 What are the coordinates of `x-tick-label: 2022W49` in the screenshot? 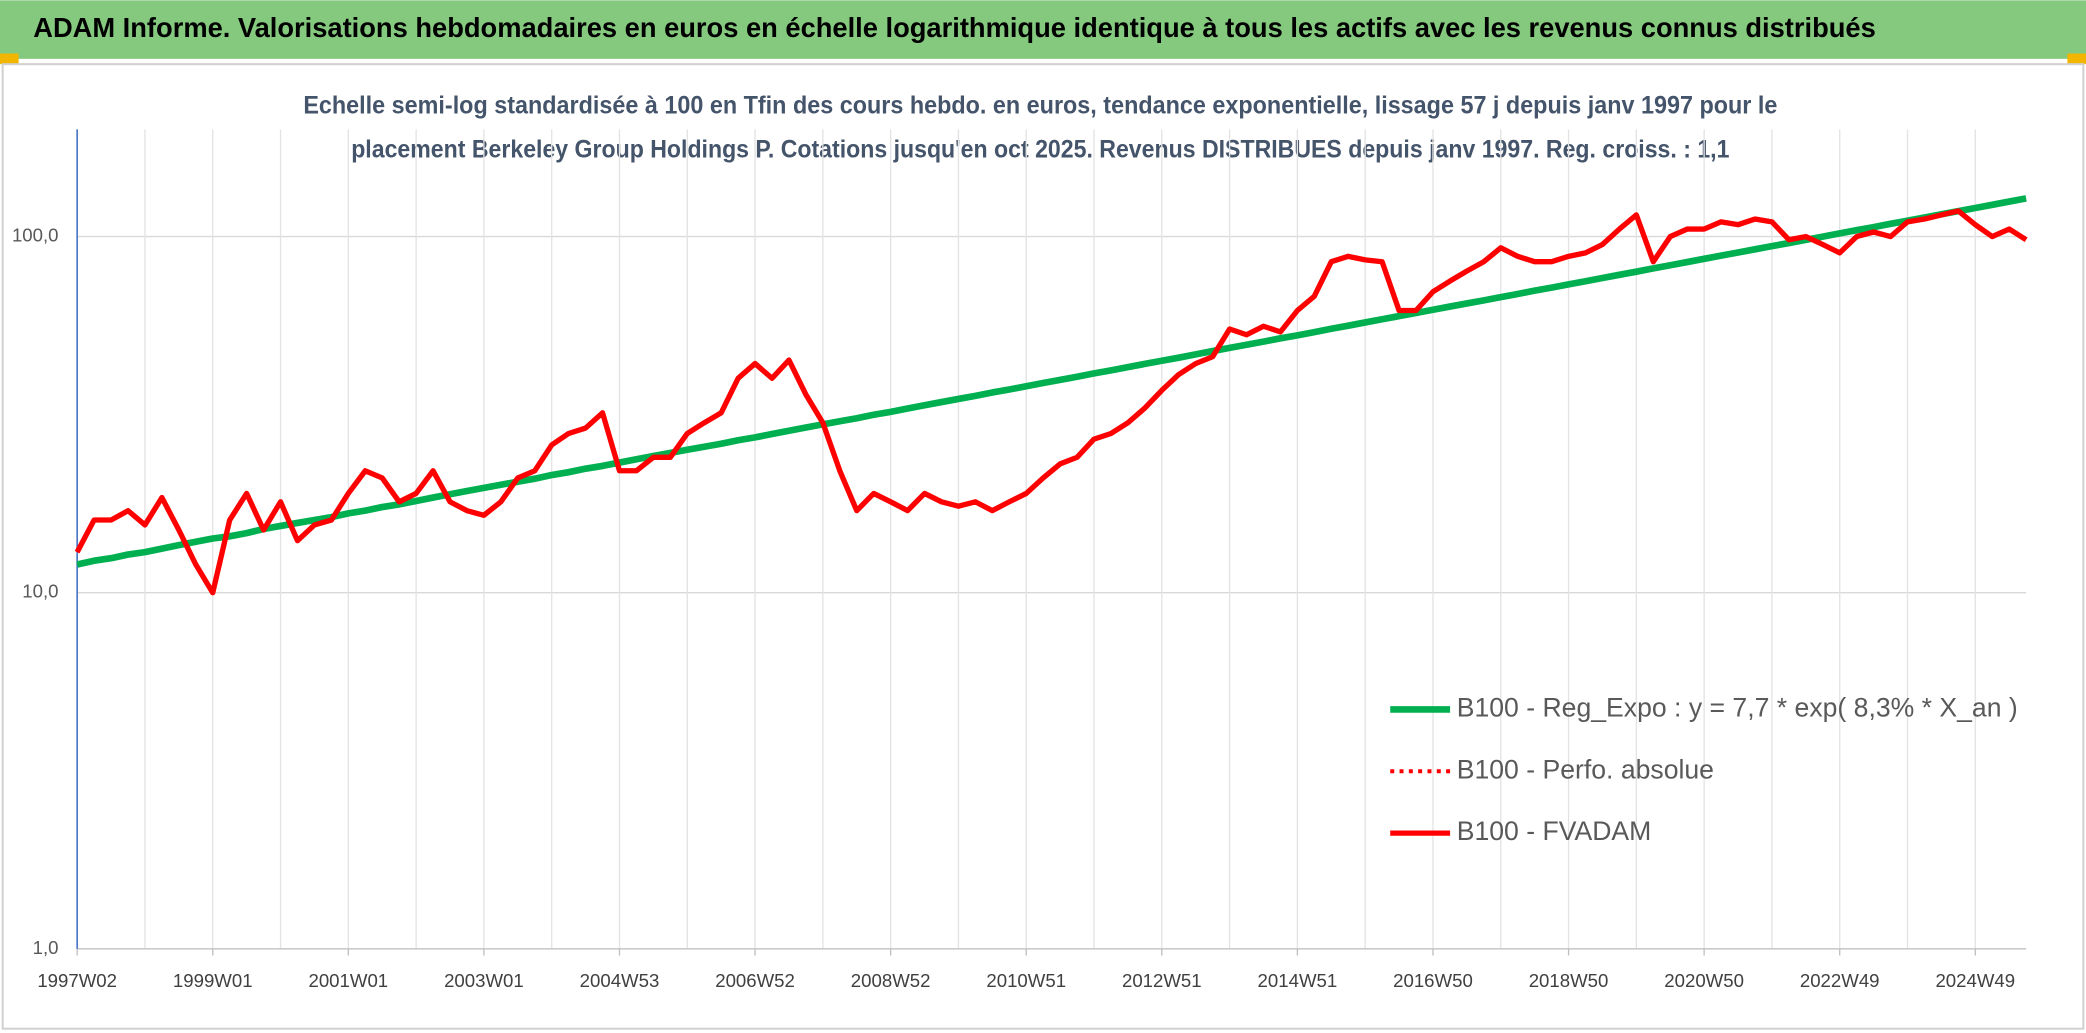 It's located at (1840, 980).